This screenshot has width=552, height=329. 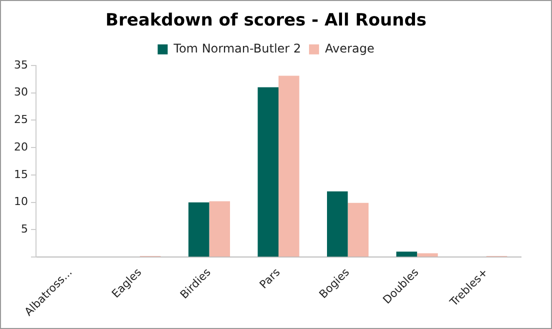 I want to click on y-tick-label: 10, so click(x=21, y=201).